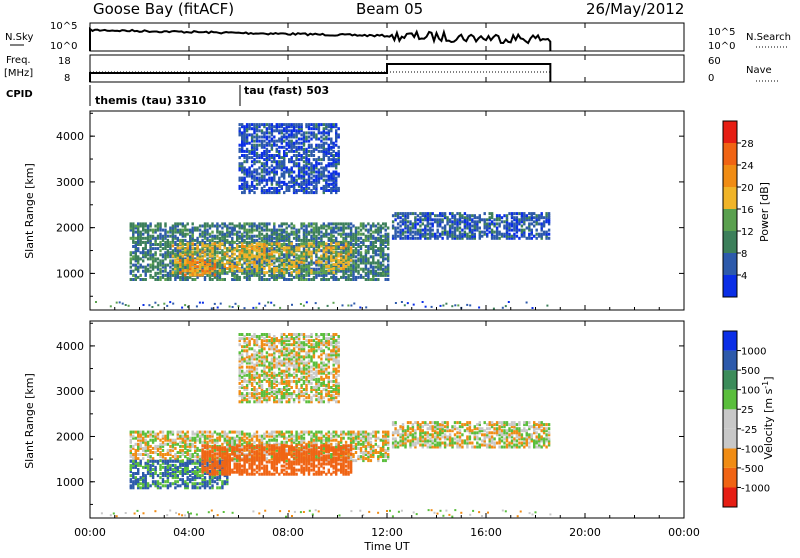 Image resolution: width=800 pixels, height=558 pixels. Describe the element at coordinates (747, 210) in the screenshot. I see `colorbar-tick-label: 16` at that location.